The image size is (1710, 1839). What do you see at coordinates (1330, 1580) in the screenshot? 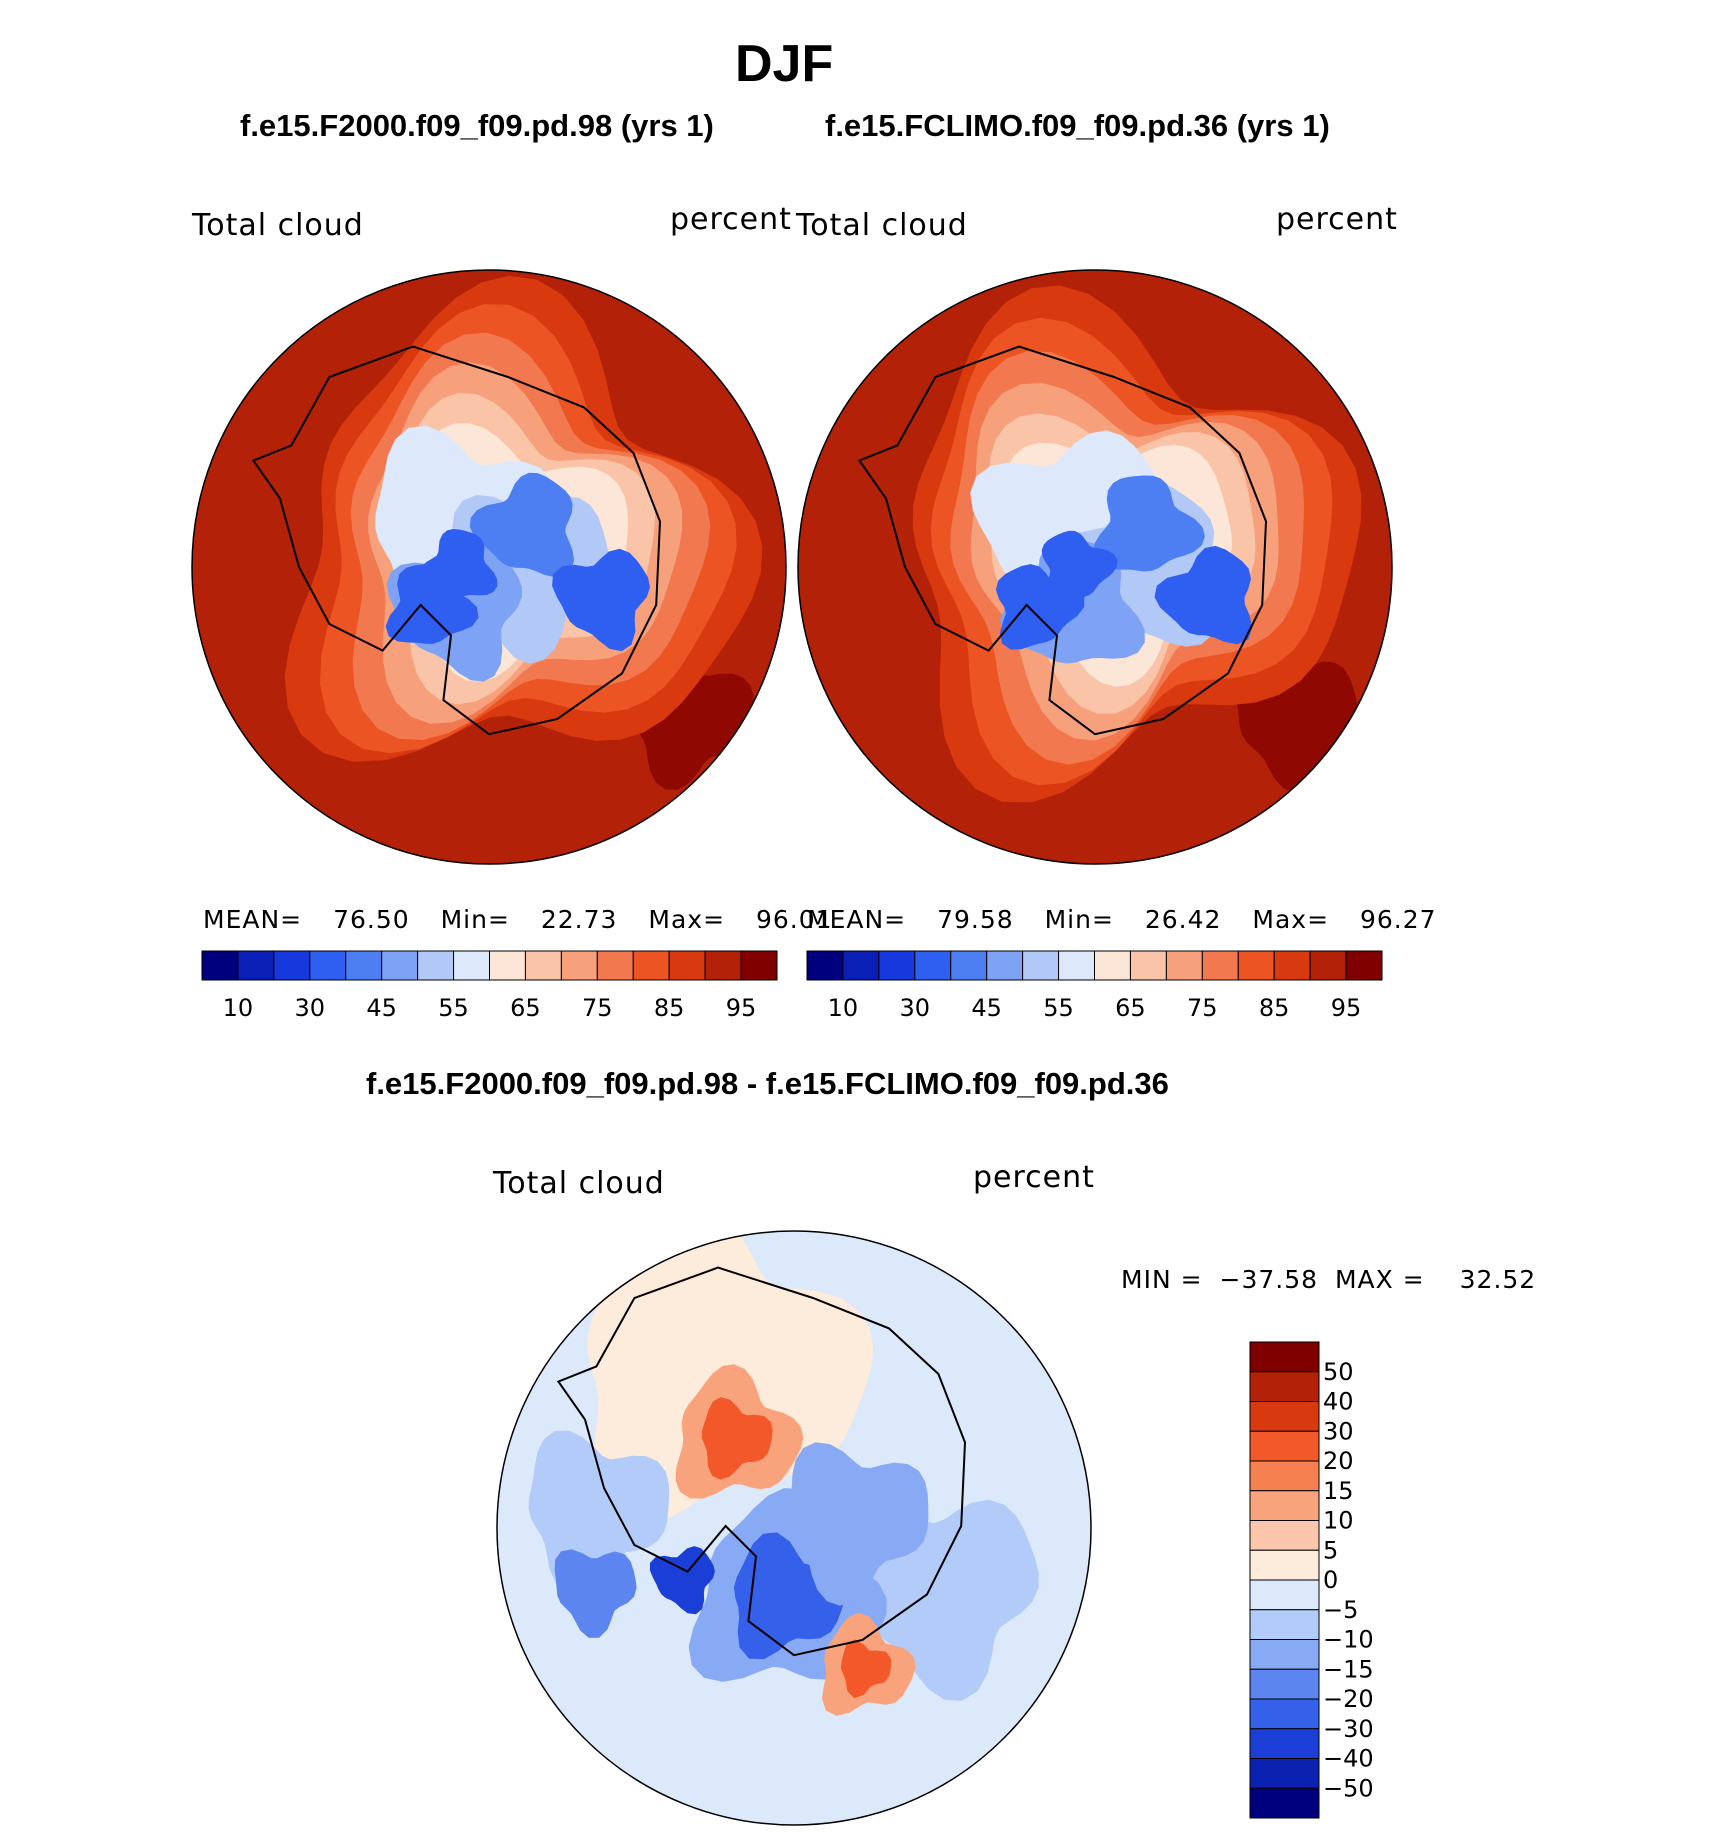
I see `colorbar-tick-label: 0` at bounding box center [1330, 1580].